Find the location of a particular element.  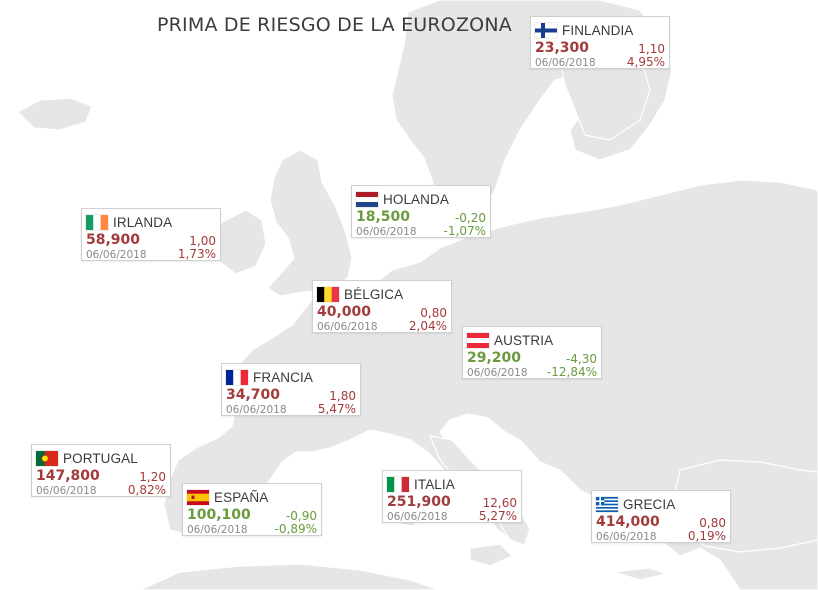

card-header: AUSTRIA is located at coordinates (510, 340).